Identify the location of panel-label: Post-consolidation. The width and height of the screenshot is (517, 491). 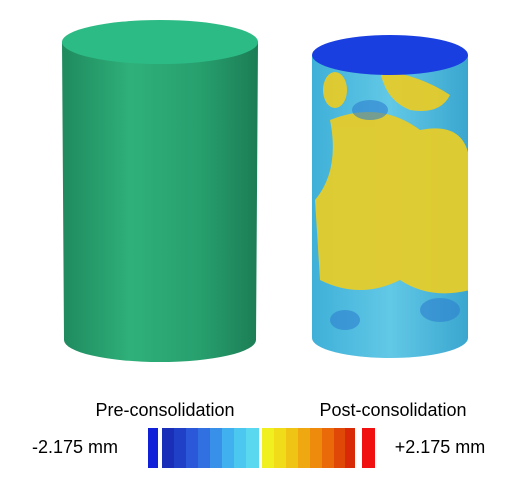
(392, 410).